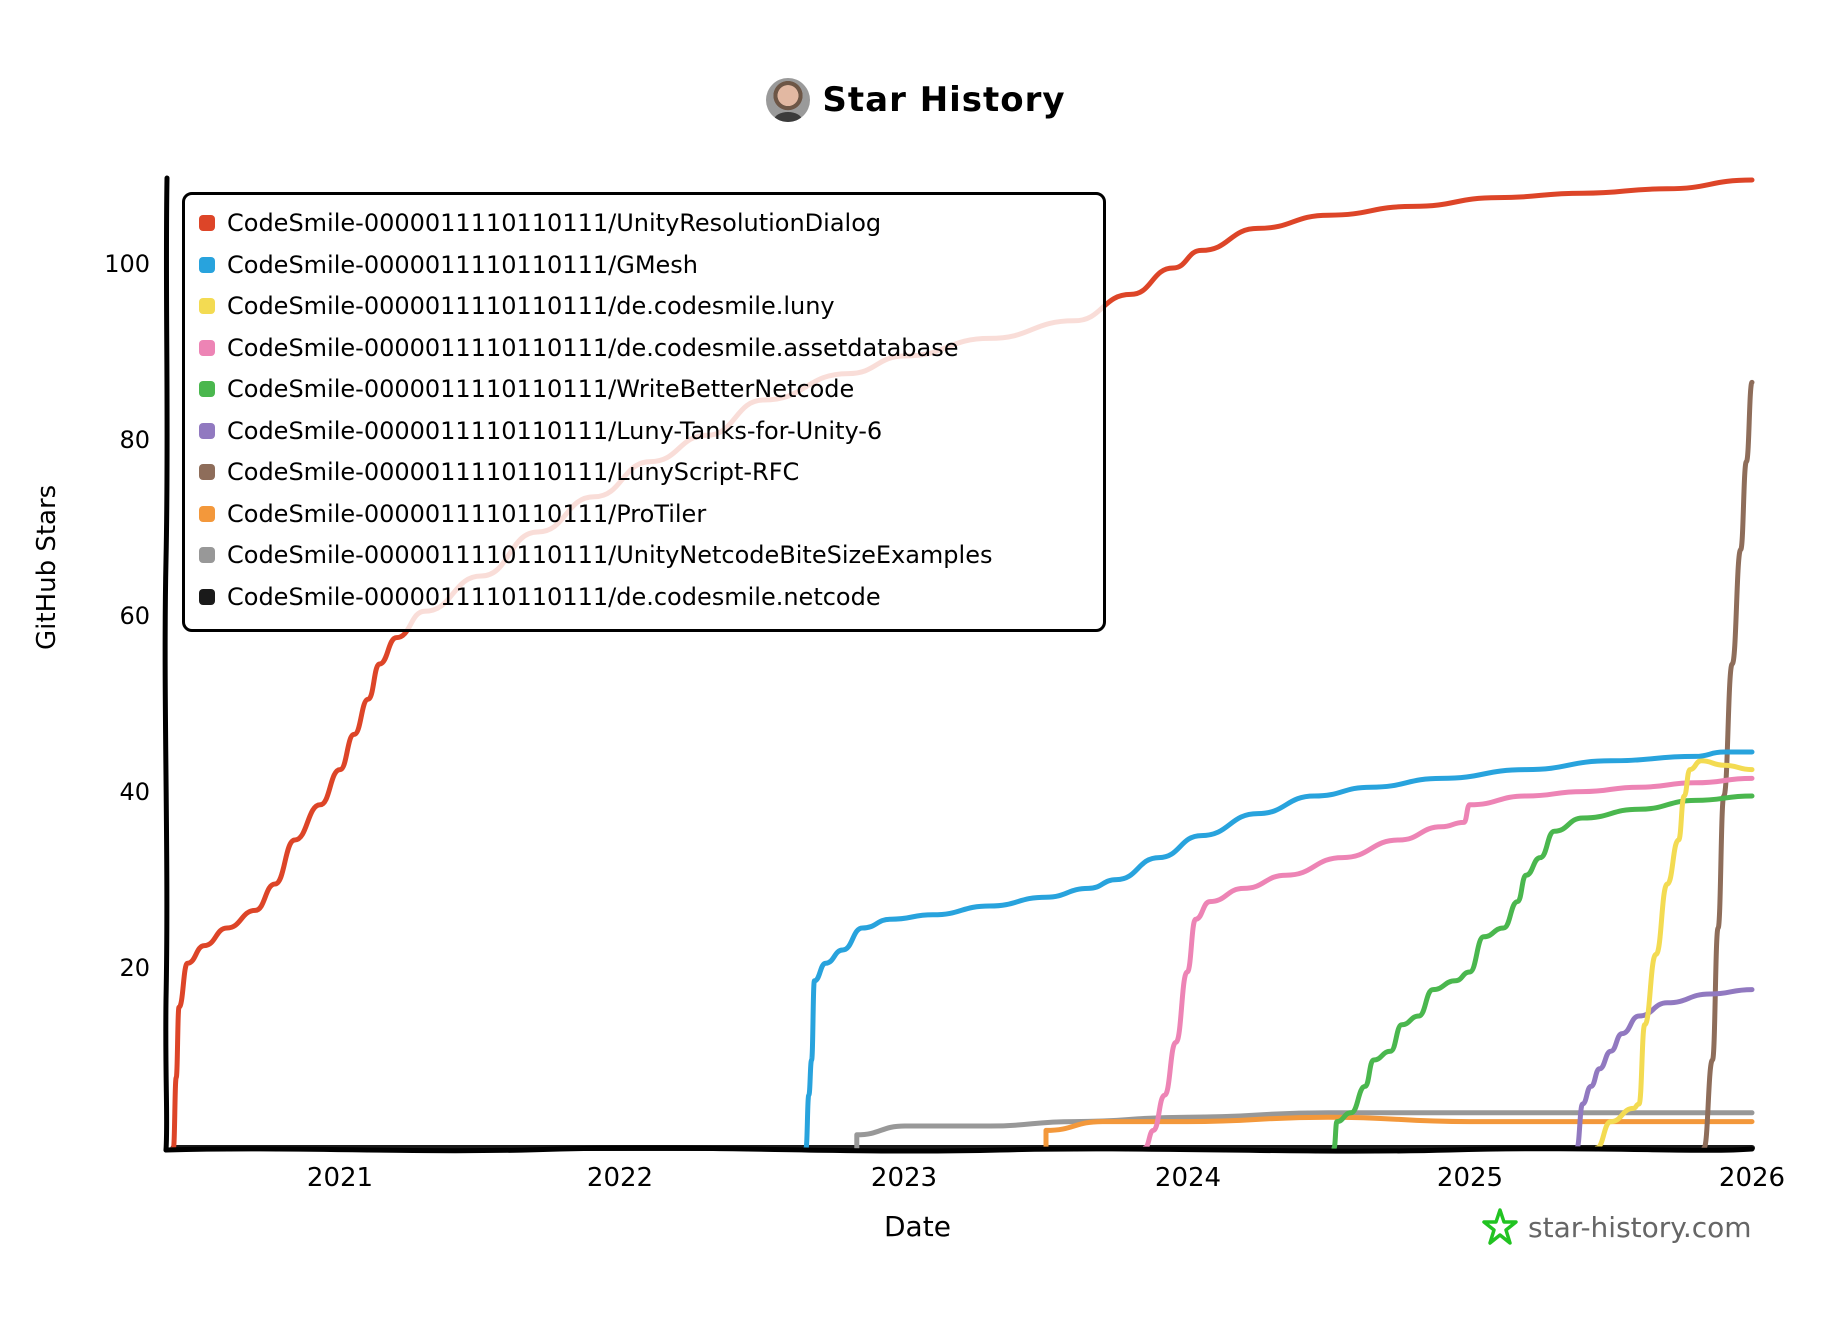 This screenshot has width=1832, height=1324. Describe the element at coordinates (47, 567) in the screenshot. I see `y-axis-label: GitHub Stars` at that location.